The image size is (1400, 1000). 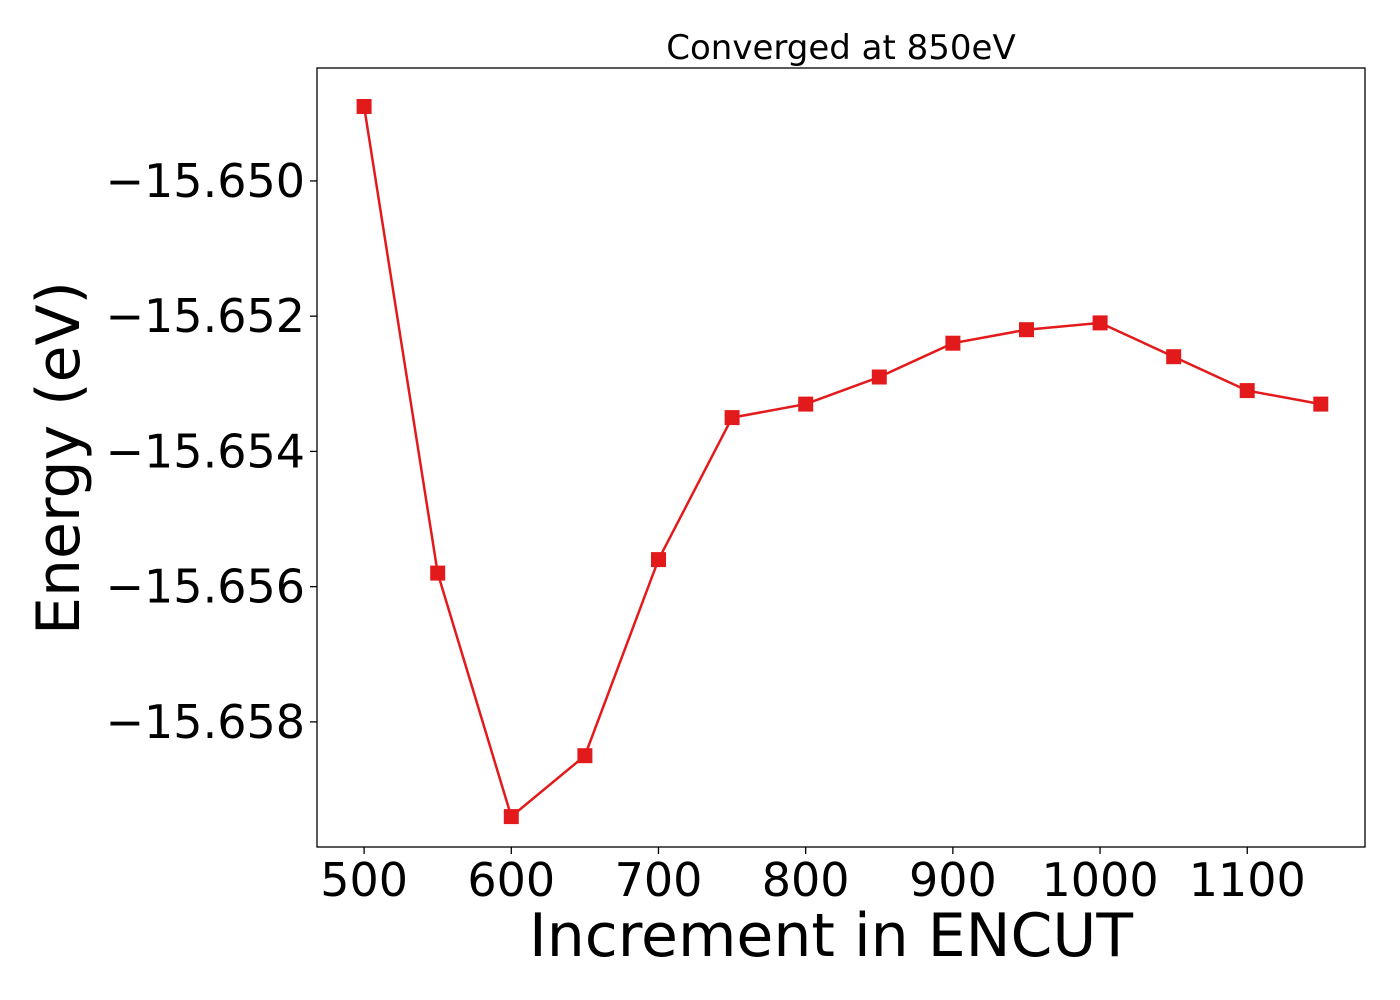 What do you see at coordinates (953, 880) in the screenshot?
I see `x-tick-label: 900` at bounding box center [953, 880].